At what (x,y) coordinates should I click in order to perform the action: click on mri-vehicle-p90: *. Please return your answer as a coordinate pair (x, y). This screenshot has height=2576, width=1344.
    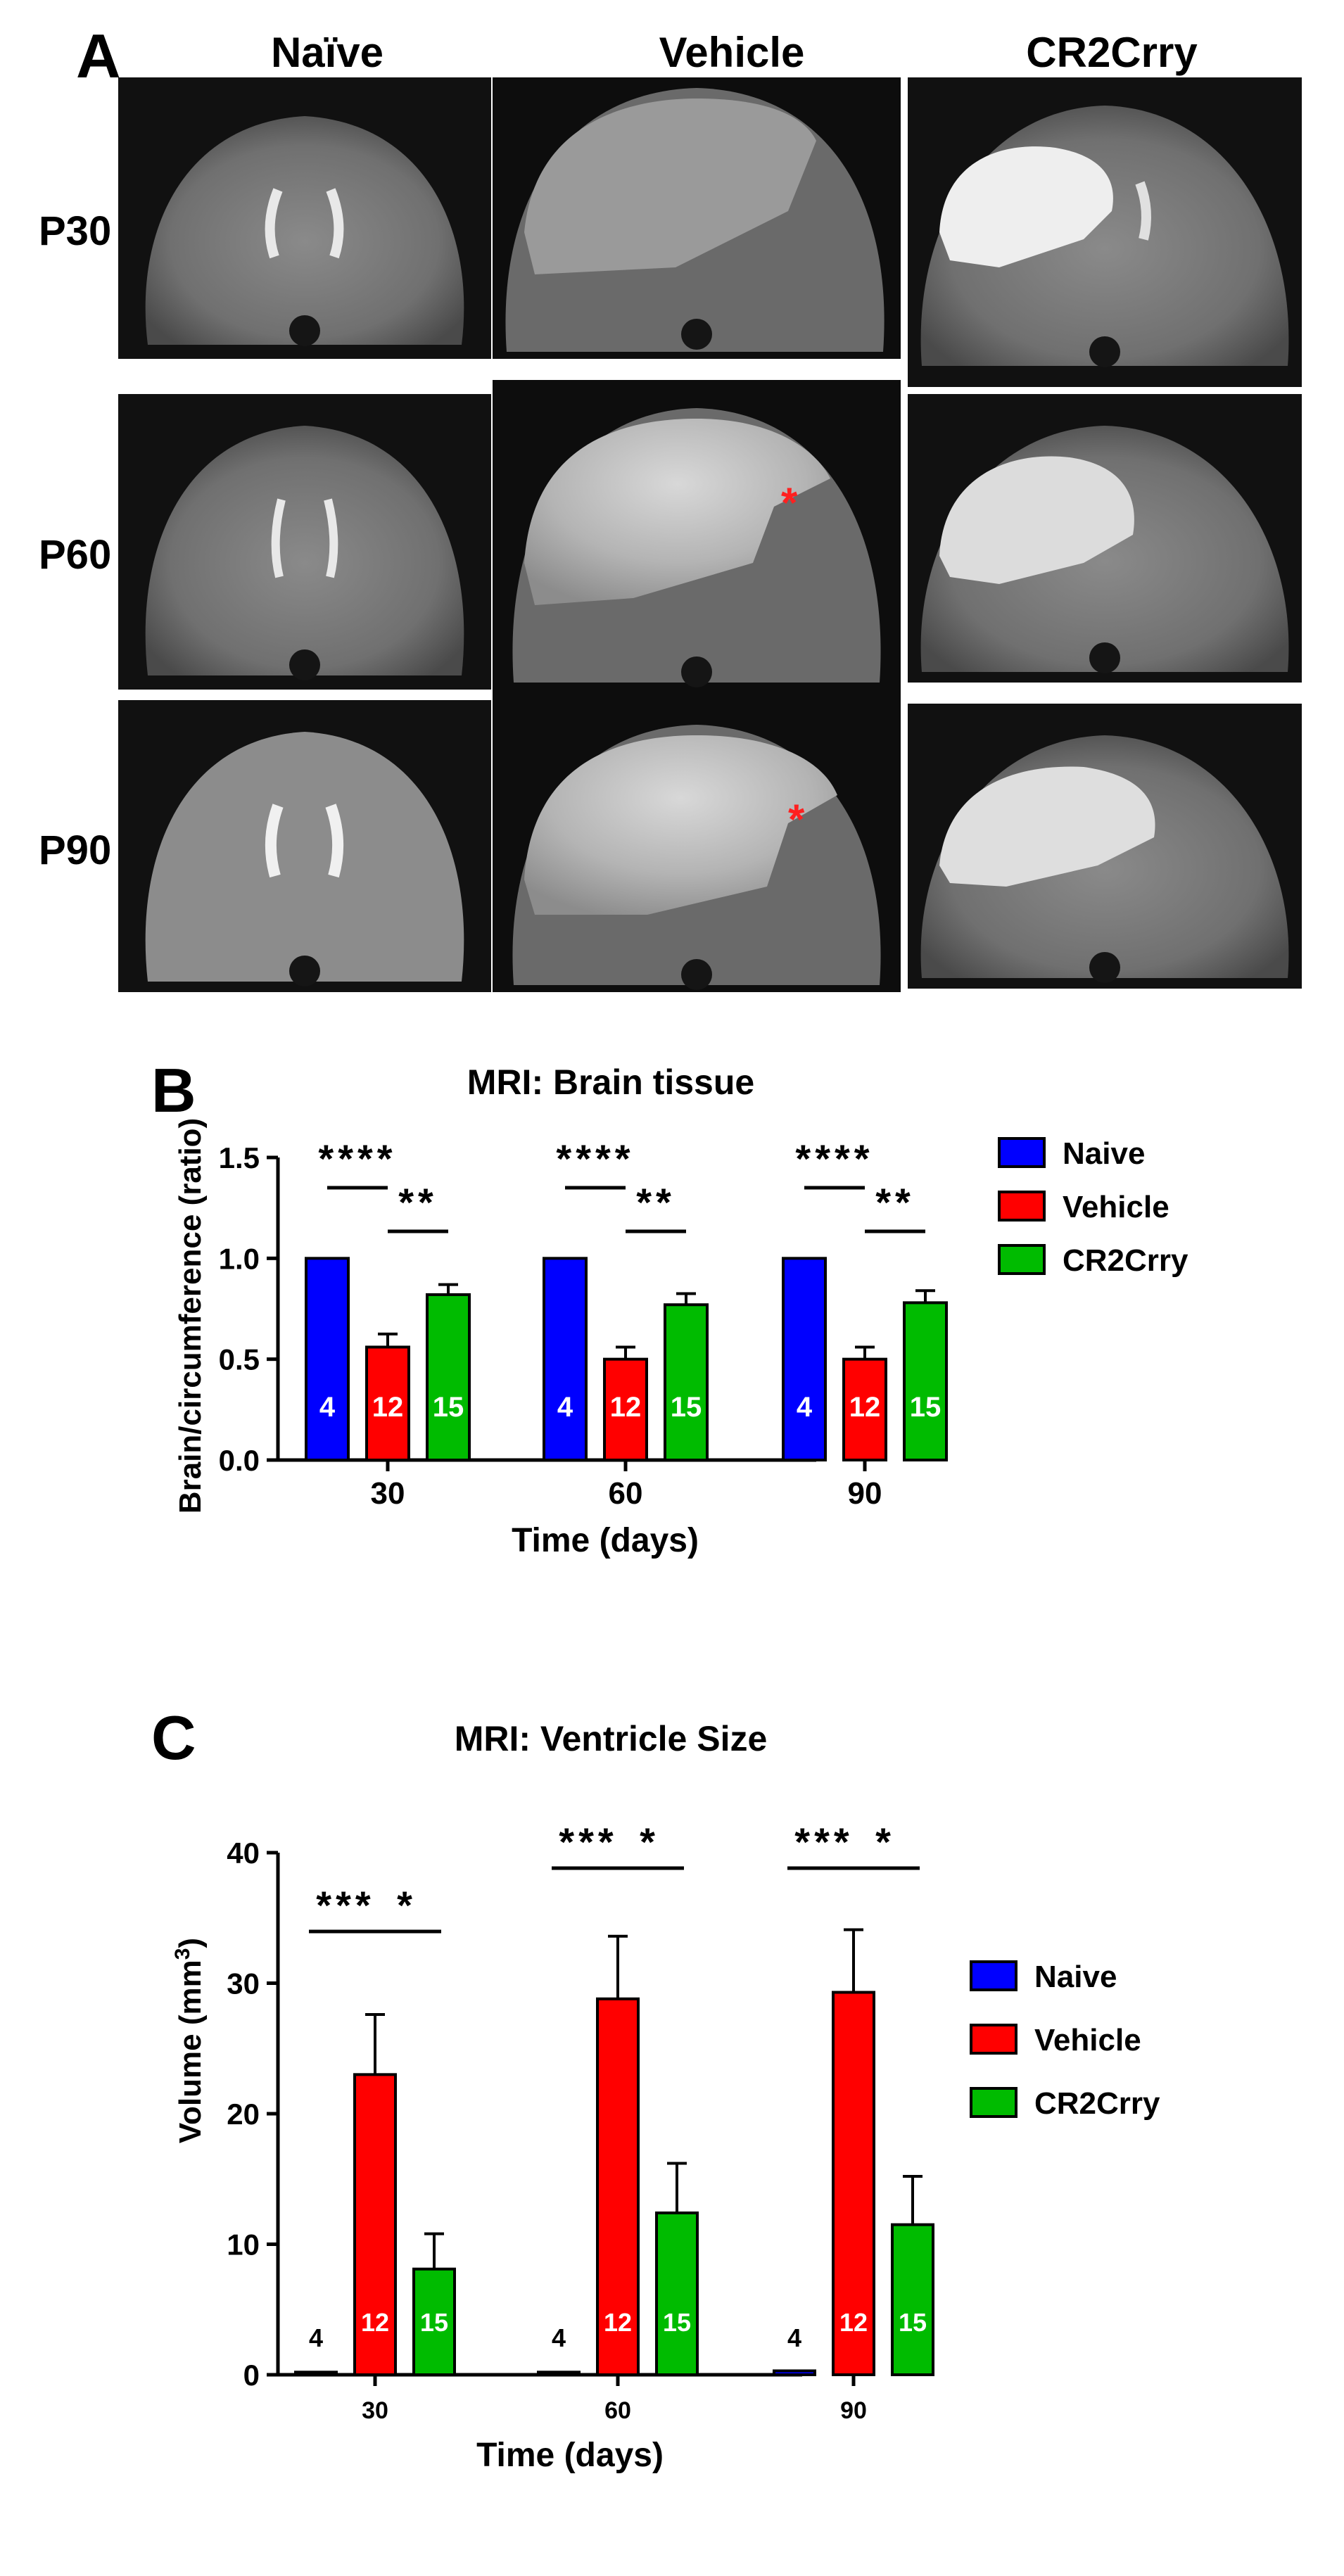
    Looking at the image, I should click on (697, 844).